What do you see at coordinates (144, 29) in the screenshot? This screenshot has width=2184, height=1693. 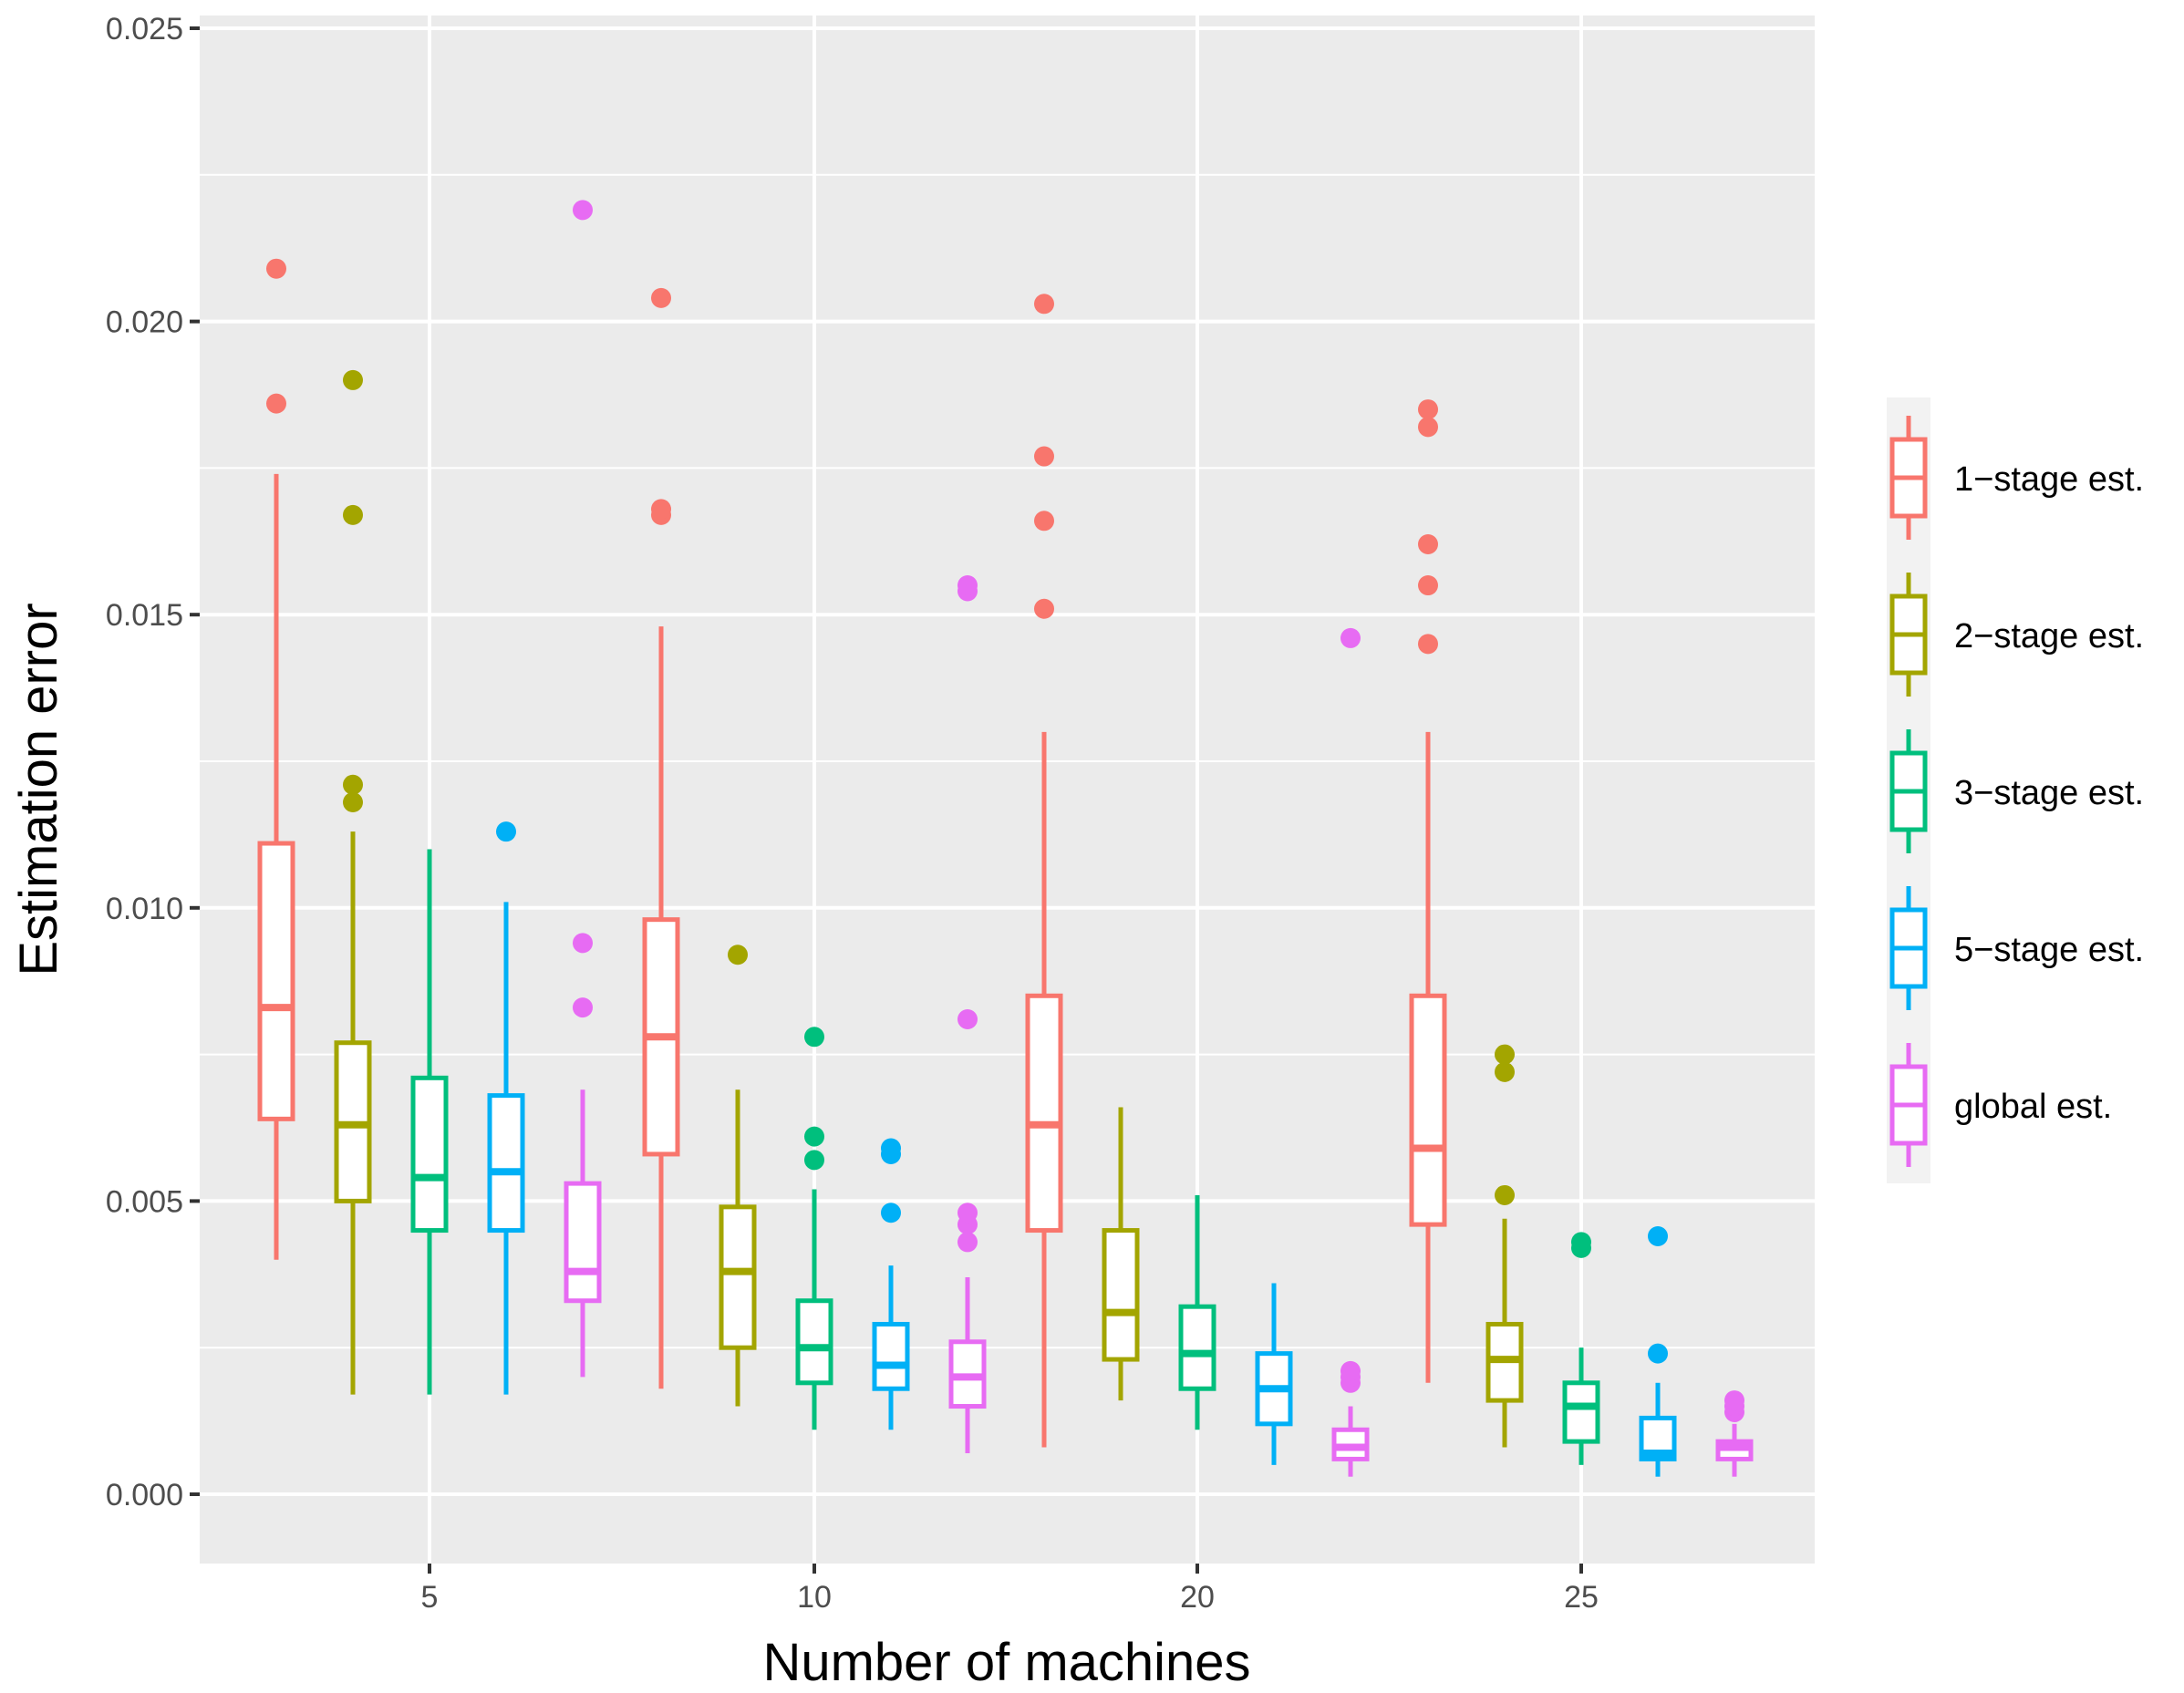 I see `y-tick-label: 0.025` at bounding box center [144, 29].